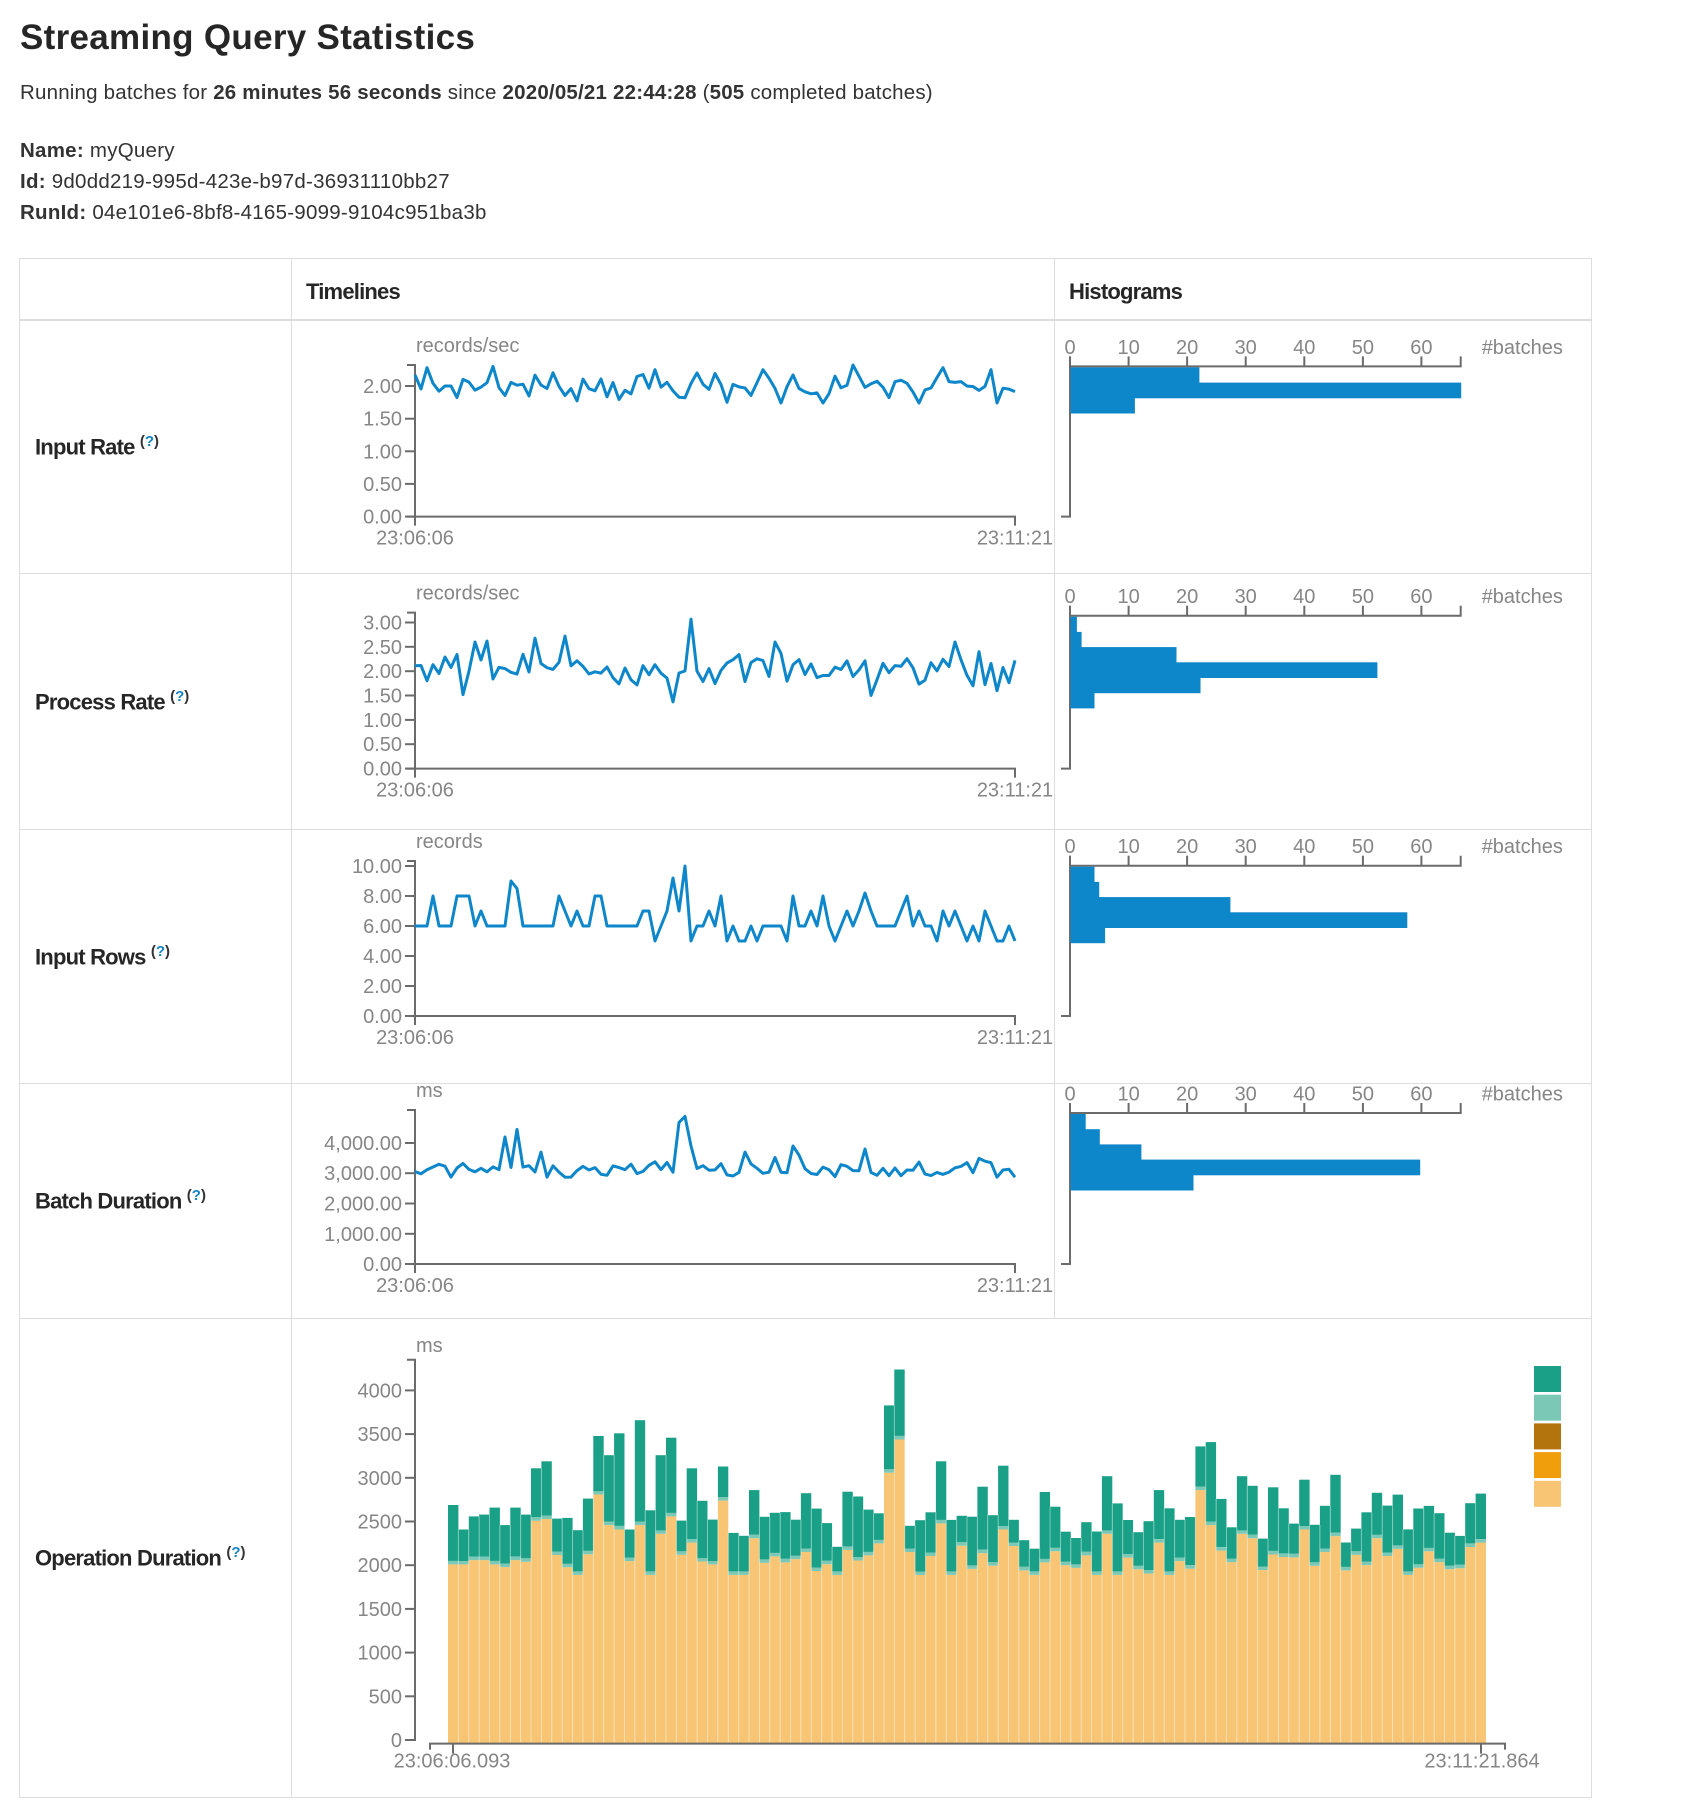 Image resolution: width=1693 pixels, height=1820 pixels. I want to click on svg-text: 2.50, so click(382, 648).